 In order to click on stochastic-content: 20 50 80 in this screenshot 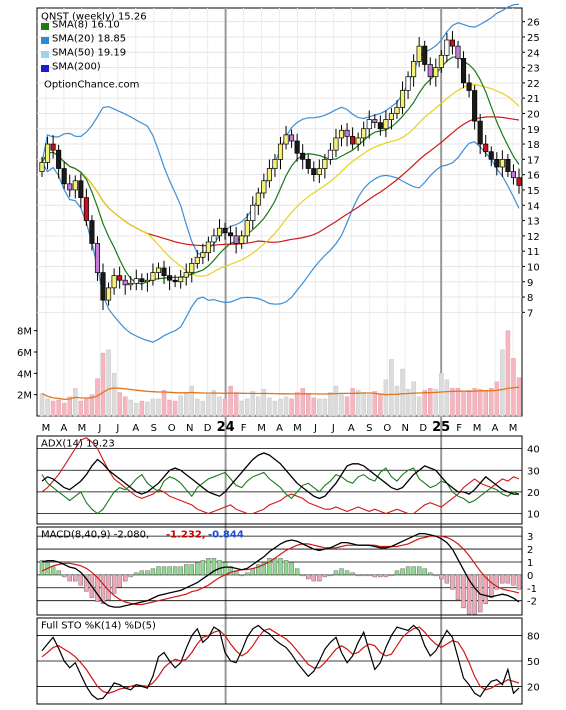, I will do `click(288, 662)`.